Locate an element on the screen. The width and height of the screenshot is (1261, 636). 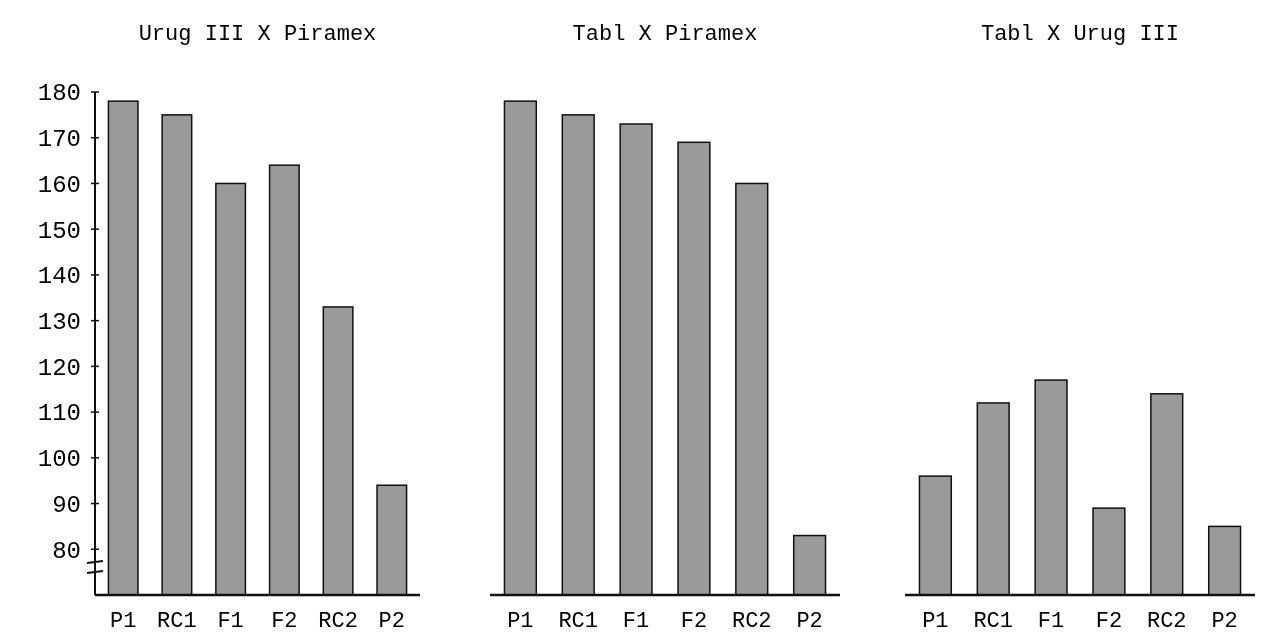
chart-title: Urug III X Piramex is located at coordinates (257, 34).